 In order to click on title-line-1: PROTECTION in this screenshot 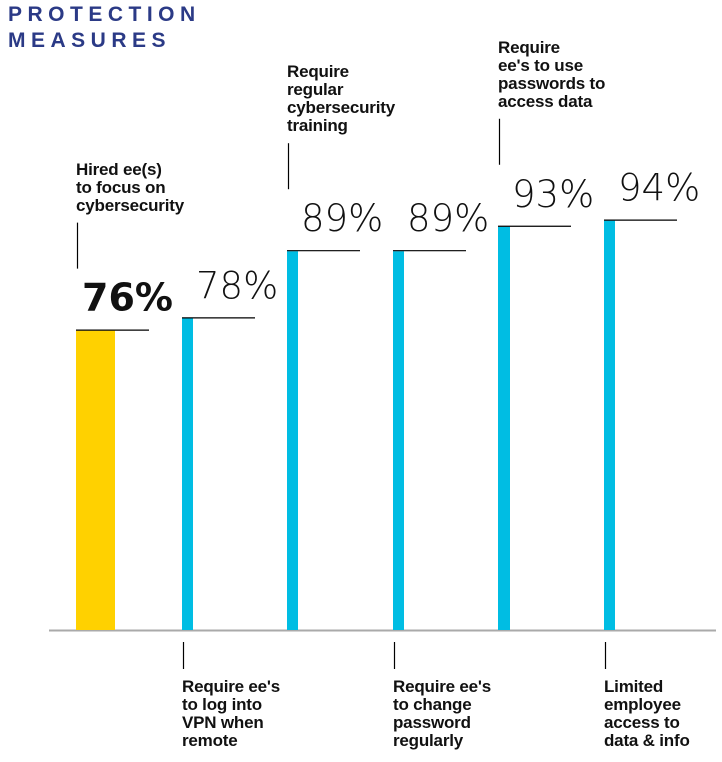, I will do `click(104, 14)`.